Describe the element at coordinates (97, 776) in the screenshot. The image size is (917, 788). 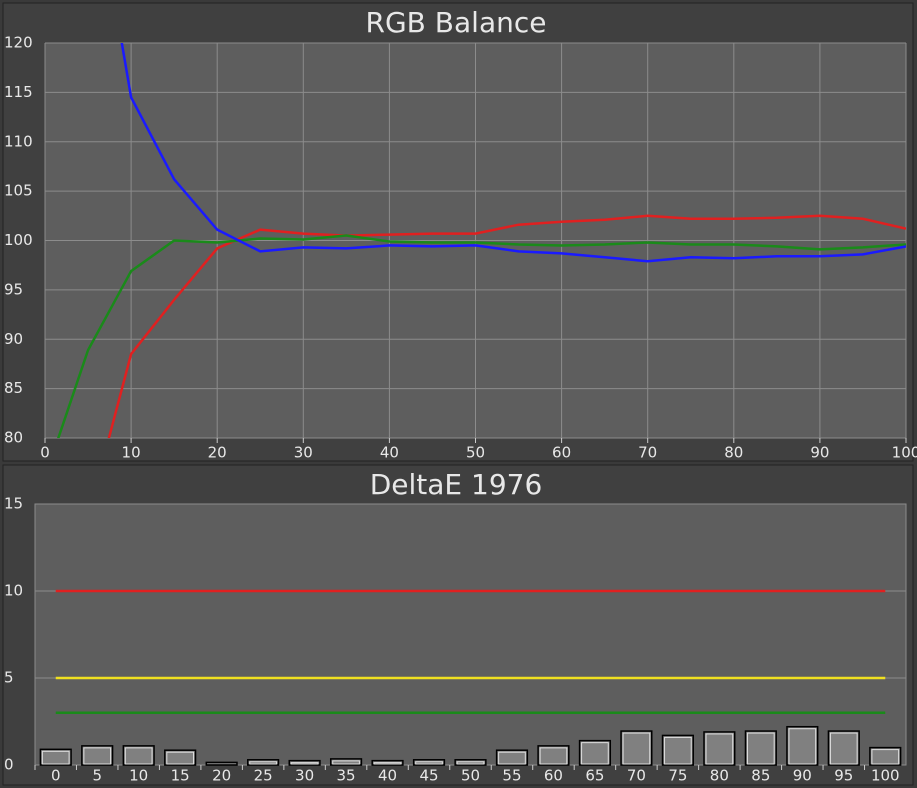
I see `x-tick-label: 5` at that location.